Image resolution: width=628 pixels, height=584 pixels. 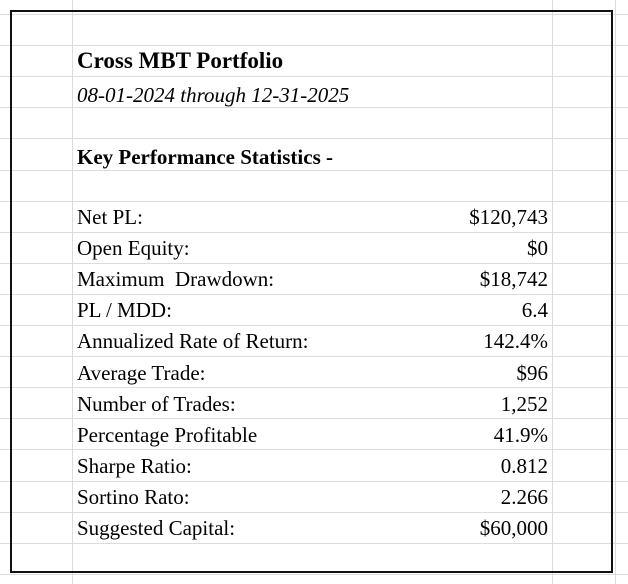 I want to click on stat-label: Sharpe Ratio:, so click(x=134, y=465).